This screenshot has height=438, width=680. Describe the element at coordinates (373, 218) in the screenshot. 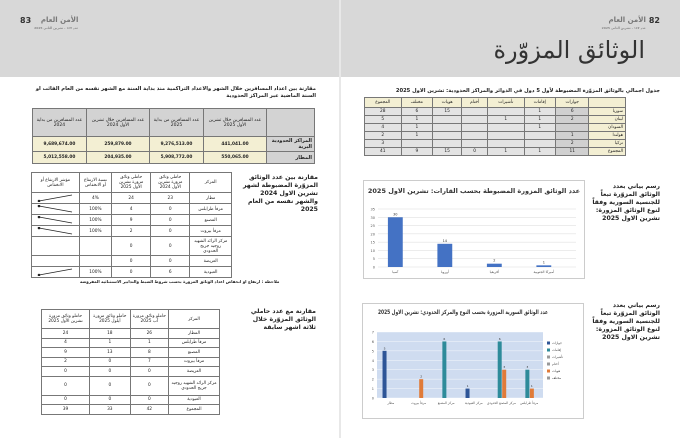

I see `y-tick-label: 30` at that location.